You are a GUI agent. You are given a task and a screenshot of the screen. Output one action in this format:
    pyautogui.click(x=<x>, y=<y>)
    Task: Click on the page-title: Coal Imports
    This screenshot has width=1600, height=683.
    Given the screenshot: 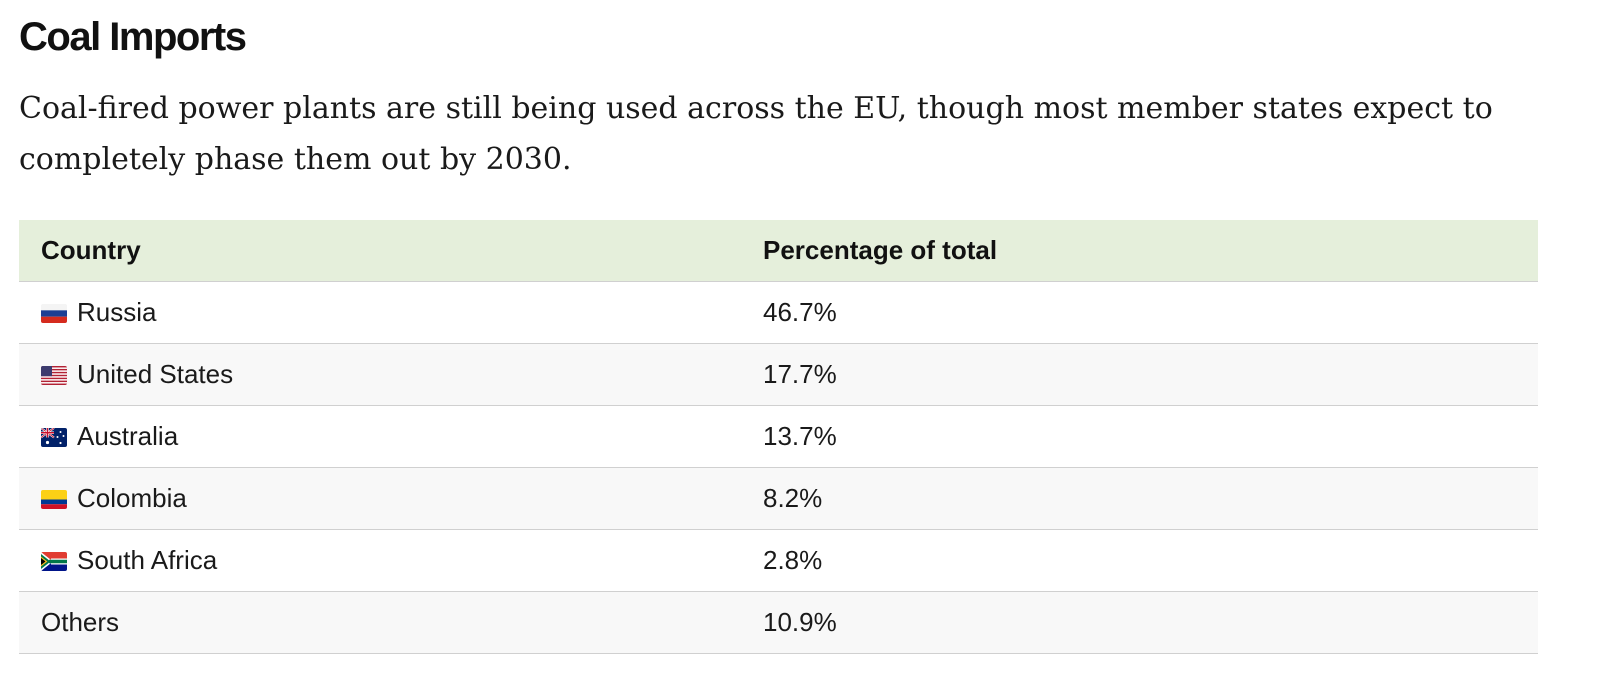 What is the action you would take?
    pyautogui.click(x=133, y=37)
    